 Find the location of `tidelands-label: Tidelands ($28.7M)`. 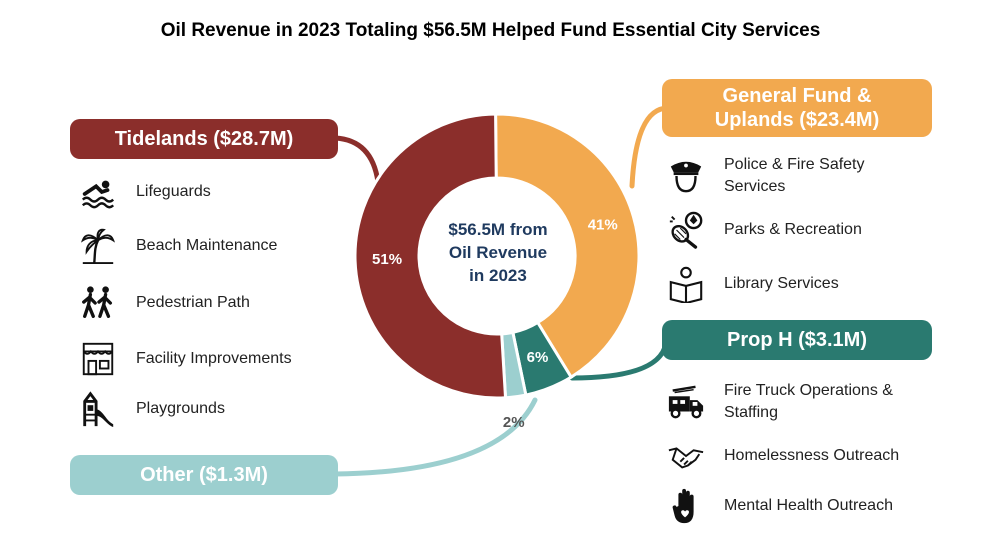

tidelands-label: Tidelands ($28.7M) is located at coordinates (204, 139).